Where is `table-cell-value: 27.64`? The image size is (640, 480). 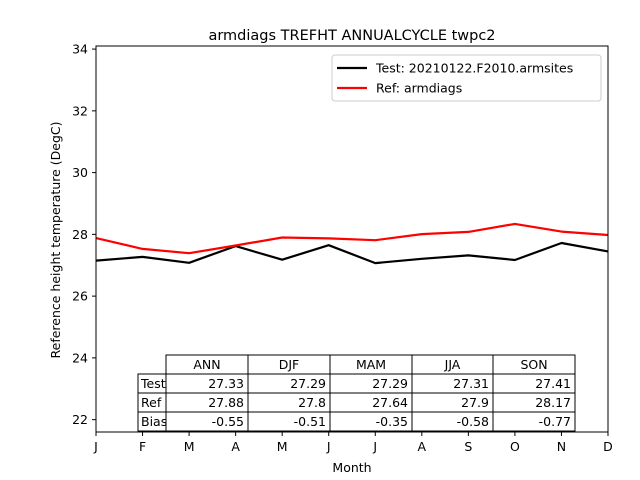 table-cell-value: 27.64 is located at coordinates (390, 402).